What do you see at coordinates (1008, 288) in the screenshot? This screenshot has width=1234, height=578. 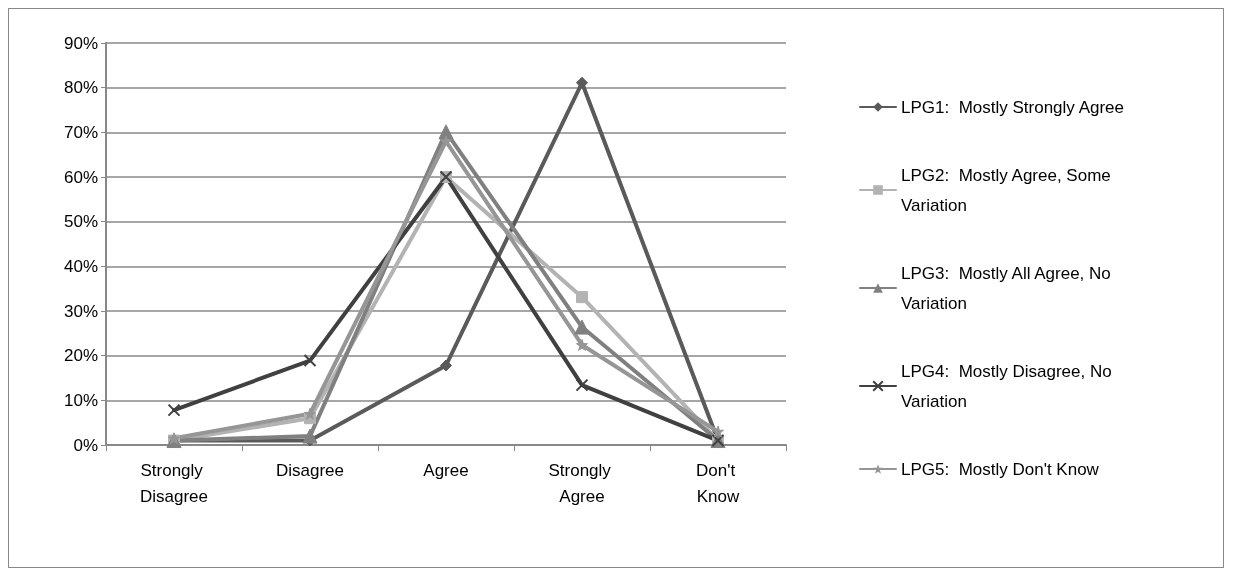 I see `legend-label: LPG3: Mostly All Agree, No Variation` at bounding box center [1008, 288].